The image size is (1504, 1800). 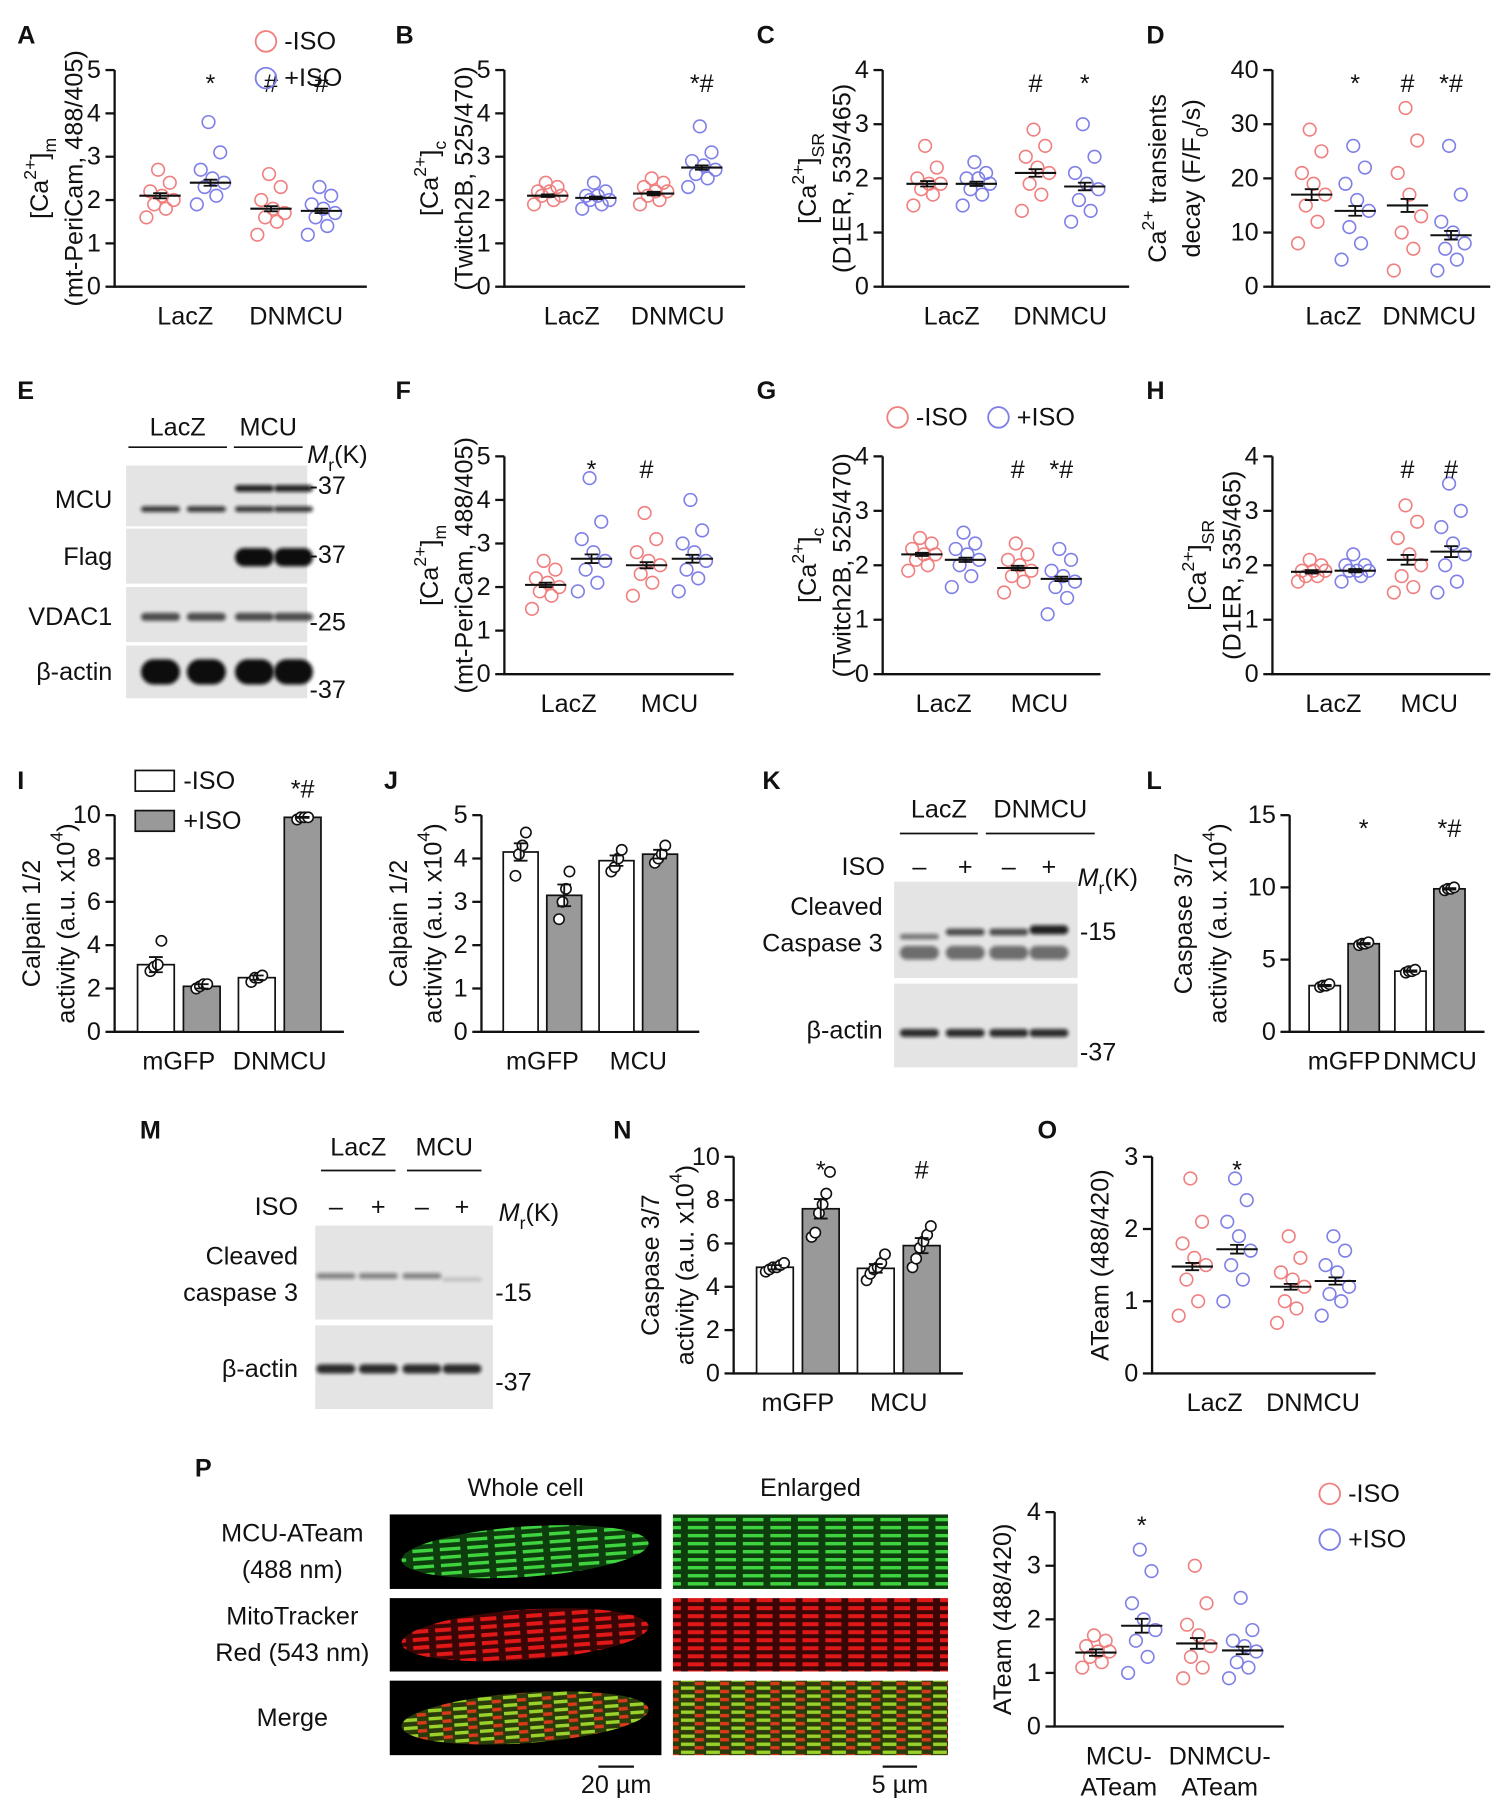 What do you see at coordinates (268, 428) in the screenshot?
I see `lane-group-label: MCU` at bounding box center [268, 428].